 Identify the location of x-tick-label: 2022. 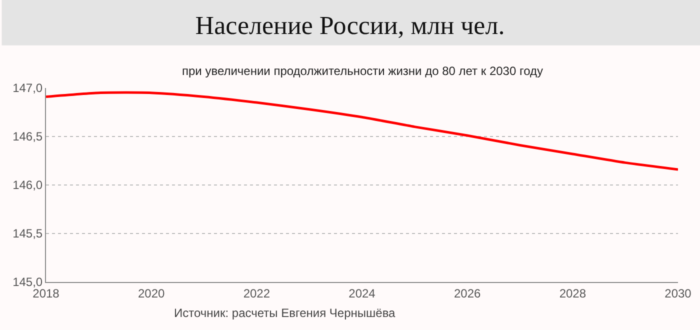
(256, 293).